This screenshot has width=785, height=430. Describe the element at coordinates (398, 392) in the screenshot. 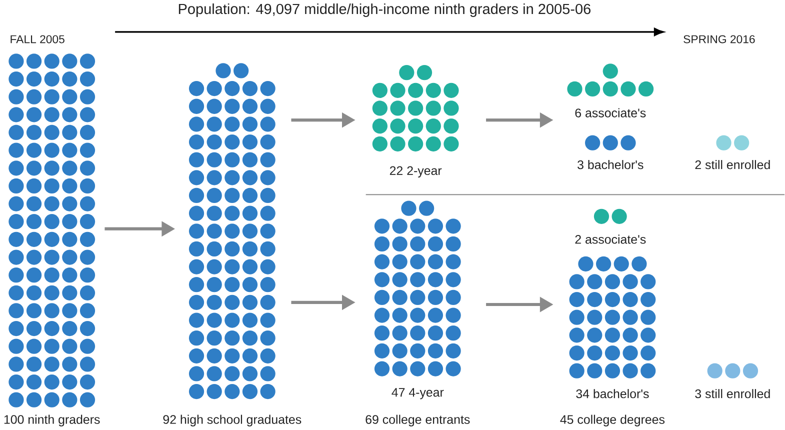

I see `data-label: 47` at that location.